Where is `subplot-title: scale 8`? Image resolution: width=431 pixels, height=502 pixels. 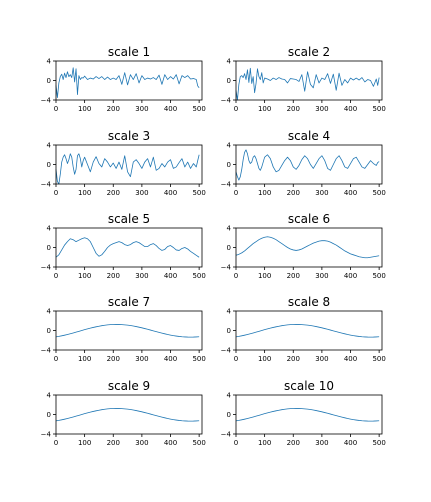 subplot-title: scale 8 is located at coordinates (309, 302).